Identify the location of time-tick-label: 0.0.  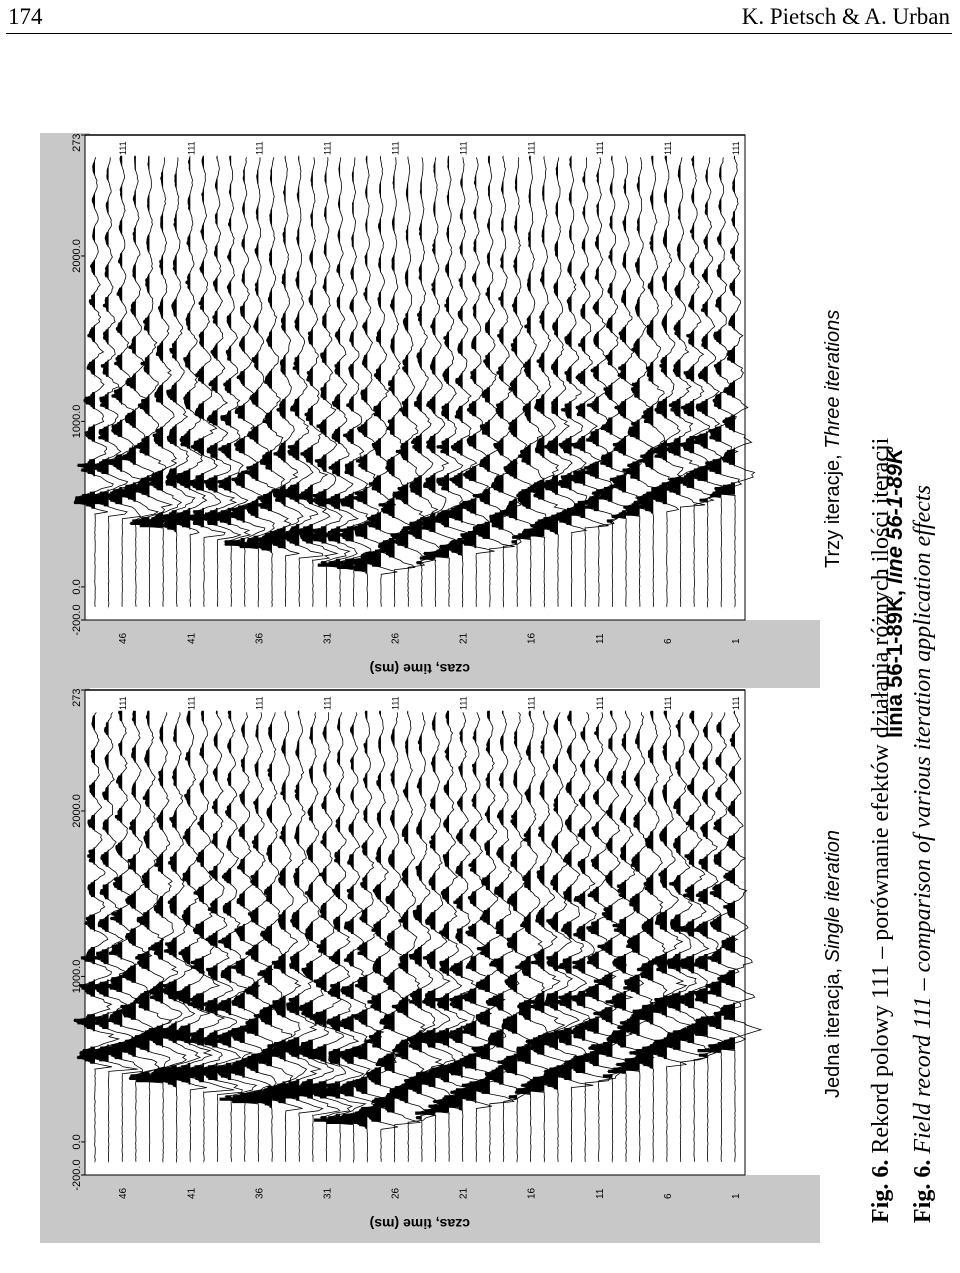
(77, 586).